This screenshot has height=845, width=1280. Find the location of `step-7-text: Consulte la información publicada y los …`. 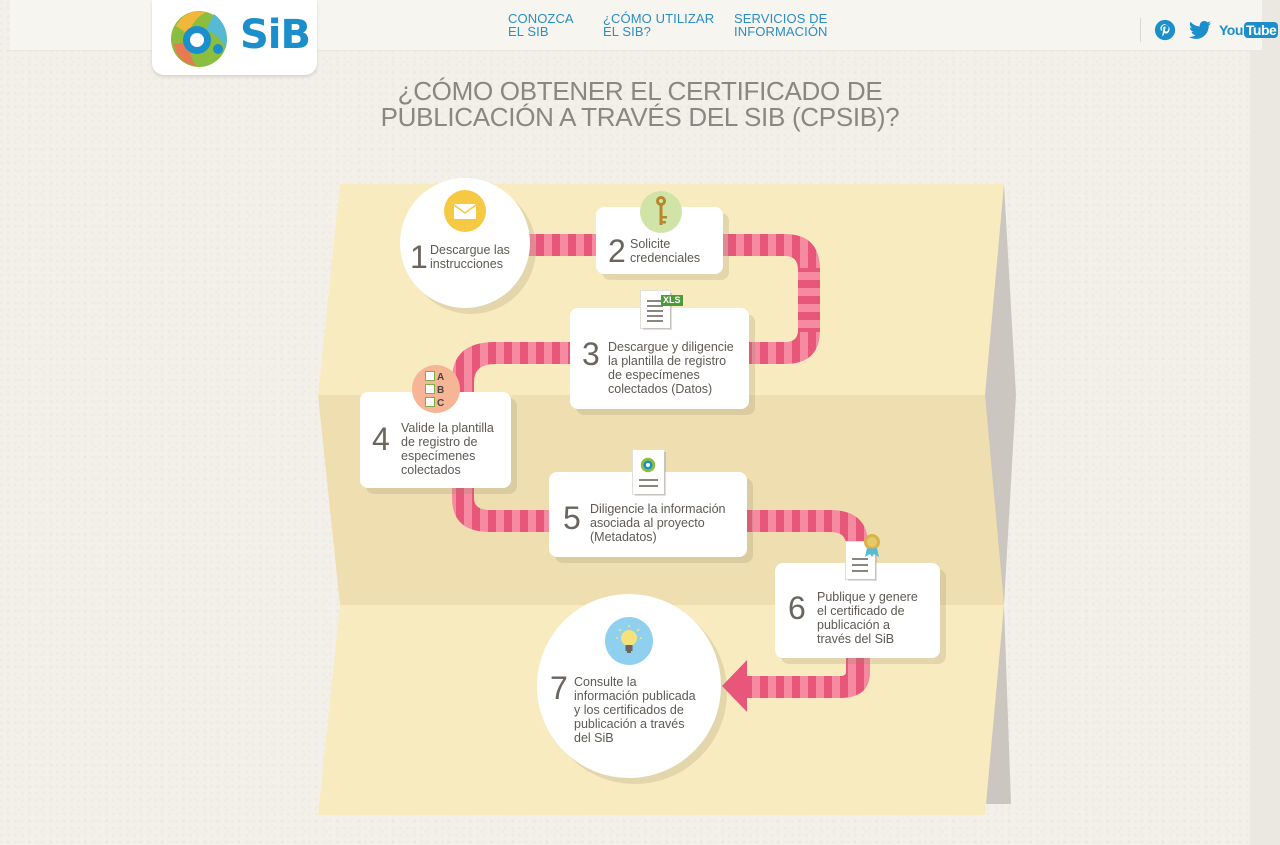

step-7-text: Consulte la información publicada y los … is located at coordinates (635, 710).